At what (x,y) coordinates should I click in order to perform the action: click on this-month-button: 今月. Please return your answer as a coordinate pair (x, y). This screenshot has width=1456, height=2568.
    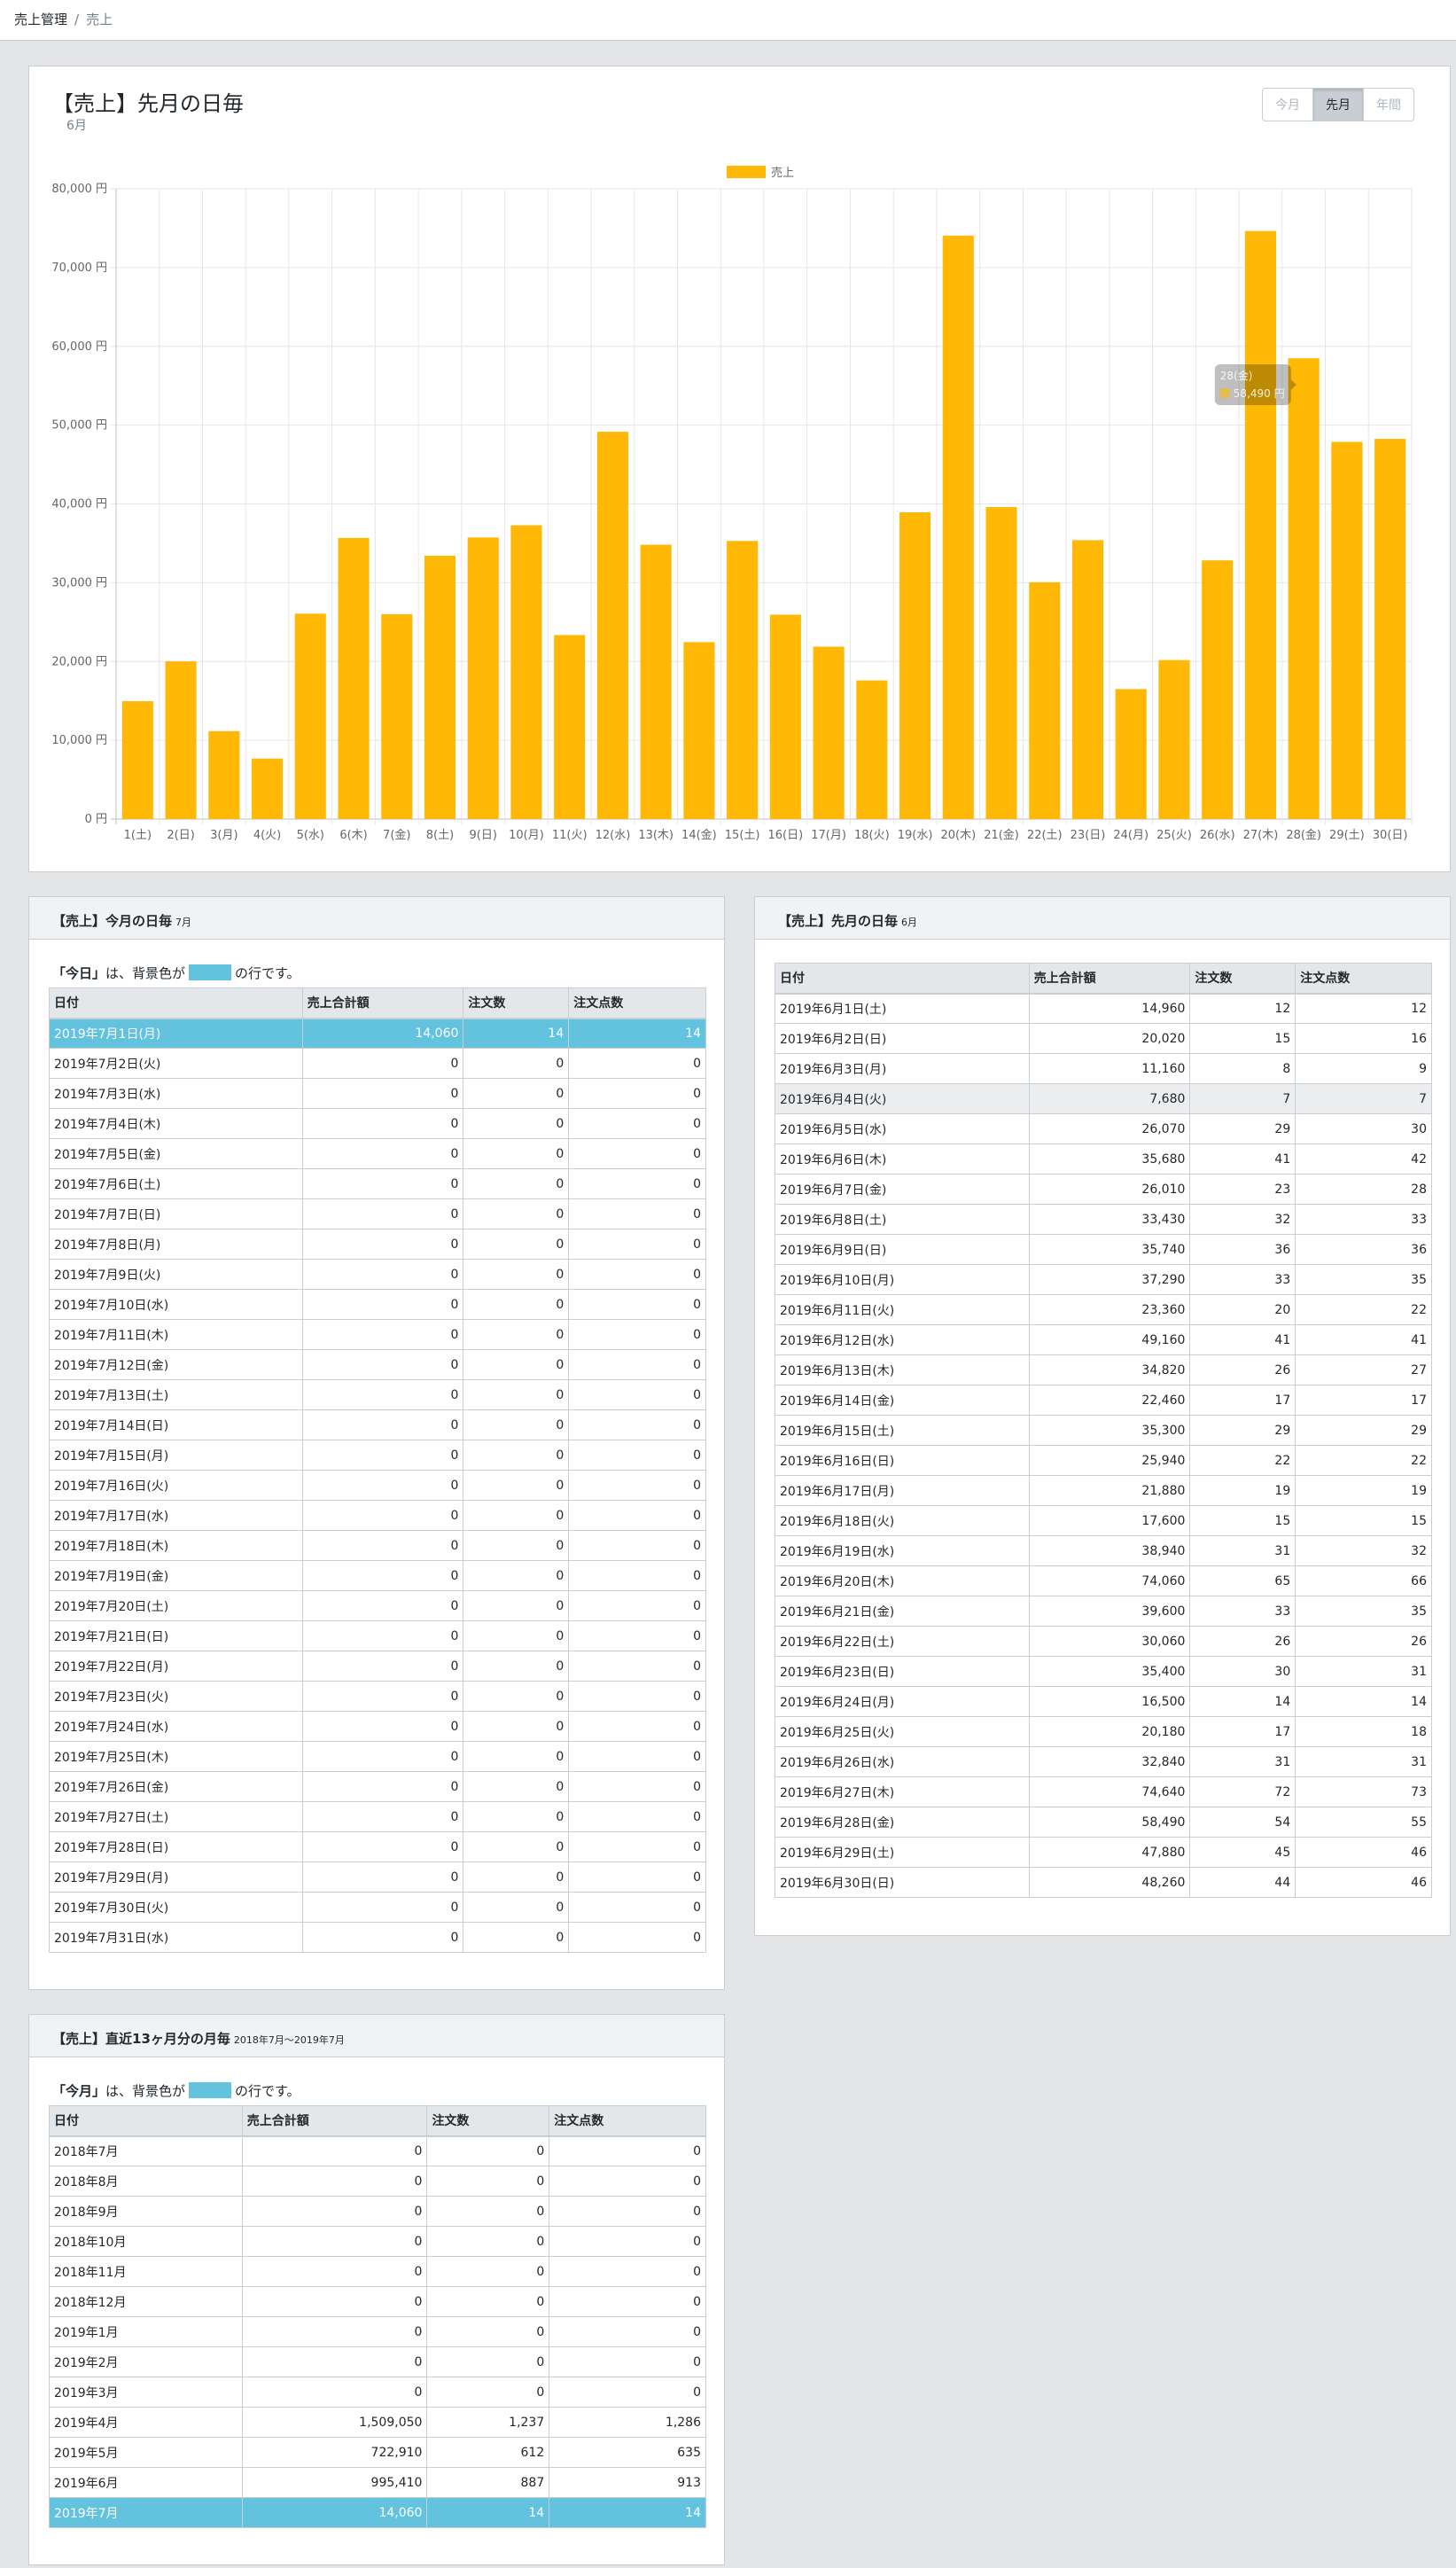
    Looking at the image, I should click on (1287, 104).